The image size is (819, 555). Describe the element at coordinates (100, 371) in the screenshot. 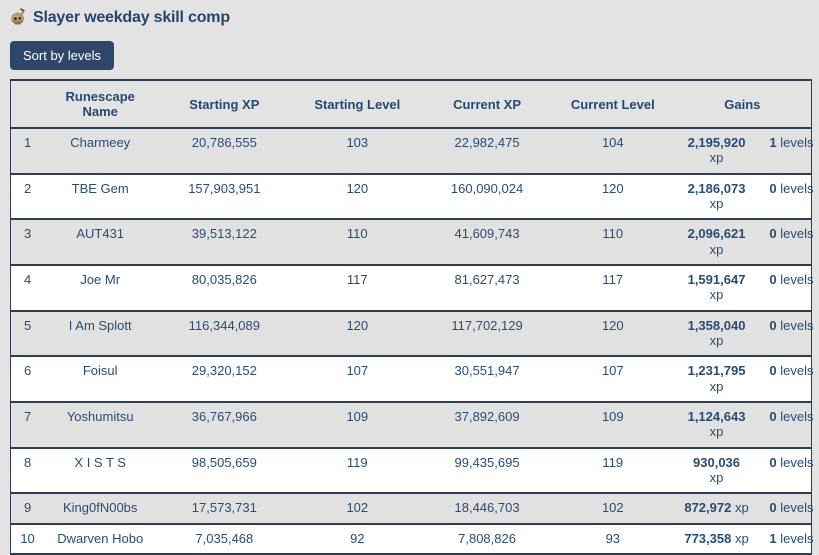

I see `player-name-cell: Foisul` at that location.